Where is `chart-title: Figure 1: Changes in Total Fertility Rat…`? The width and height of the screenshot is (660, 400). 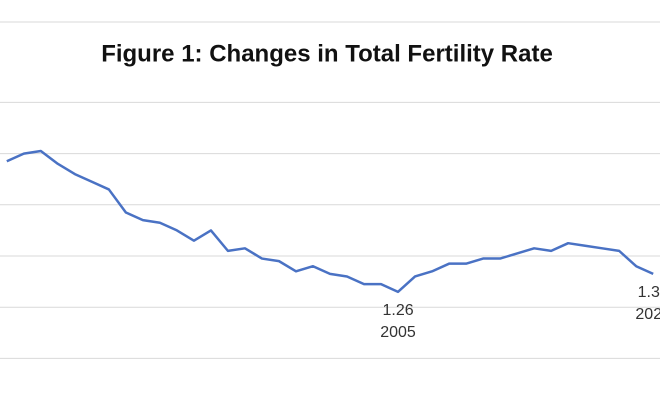 chart-title: Figure 1: Changes in Total Fertility Rat… is located at coordinates (327, 53).